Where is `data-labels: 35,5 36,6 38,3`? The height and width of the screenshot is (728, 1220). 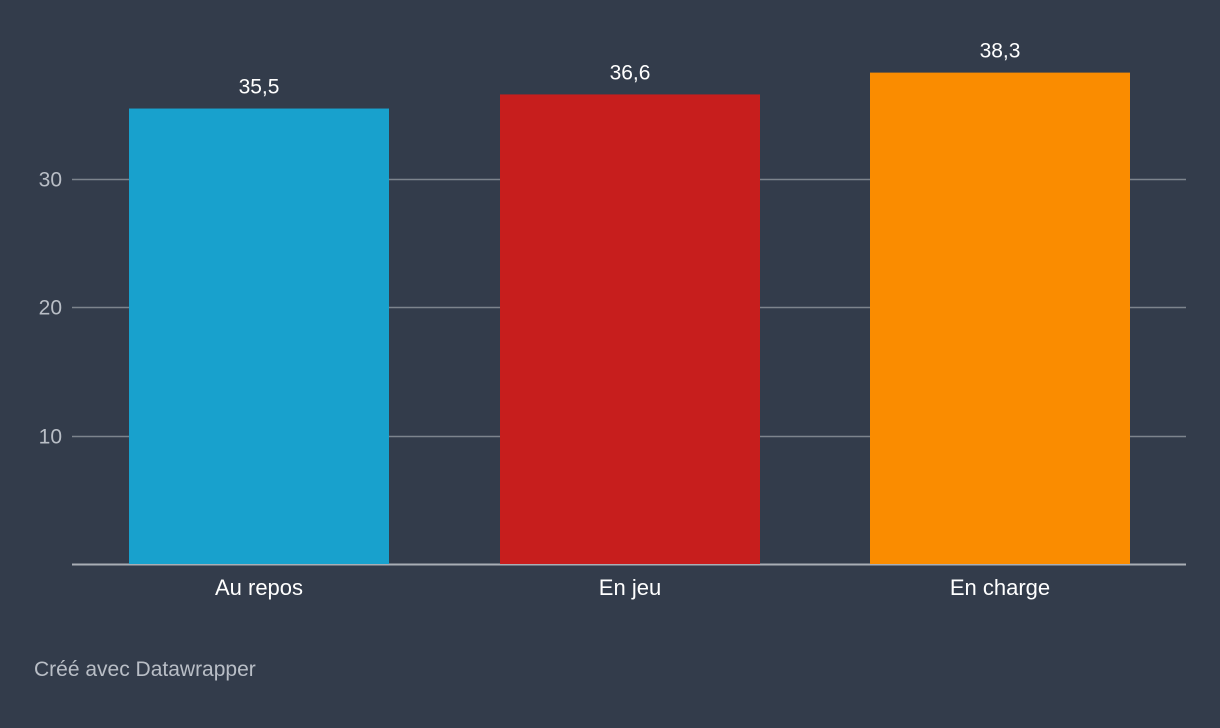
data-labels: 35,5 36,6 38,3 is located at coordinates (630, 69).